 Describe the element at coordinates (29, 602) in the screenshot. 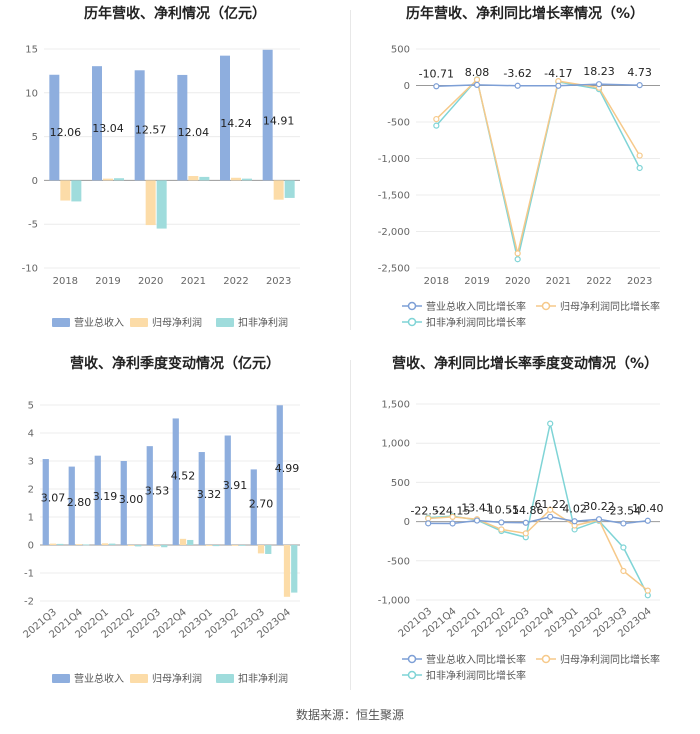

I see `y-tick-label: -2` at that location.